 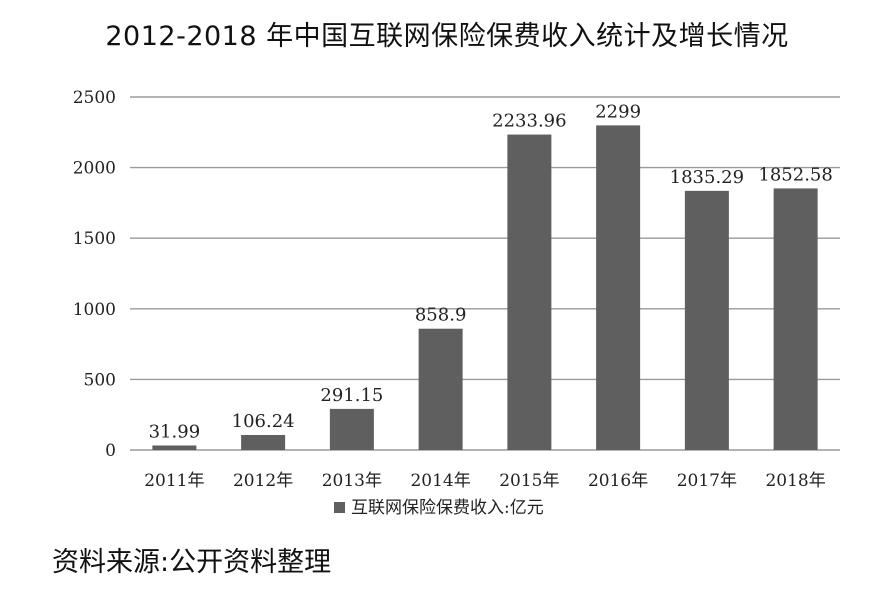 What do you see at coordinates (352, 481) in the screenshot?
I see `x-tick-label: 2013年` at bounding box center [352, 481].